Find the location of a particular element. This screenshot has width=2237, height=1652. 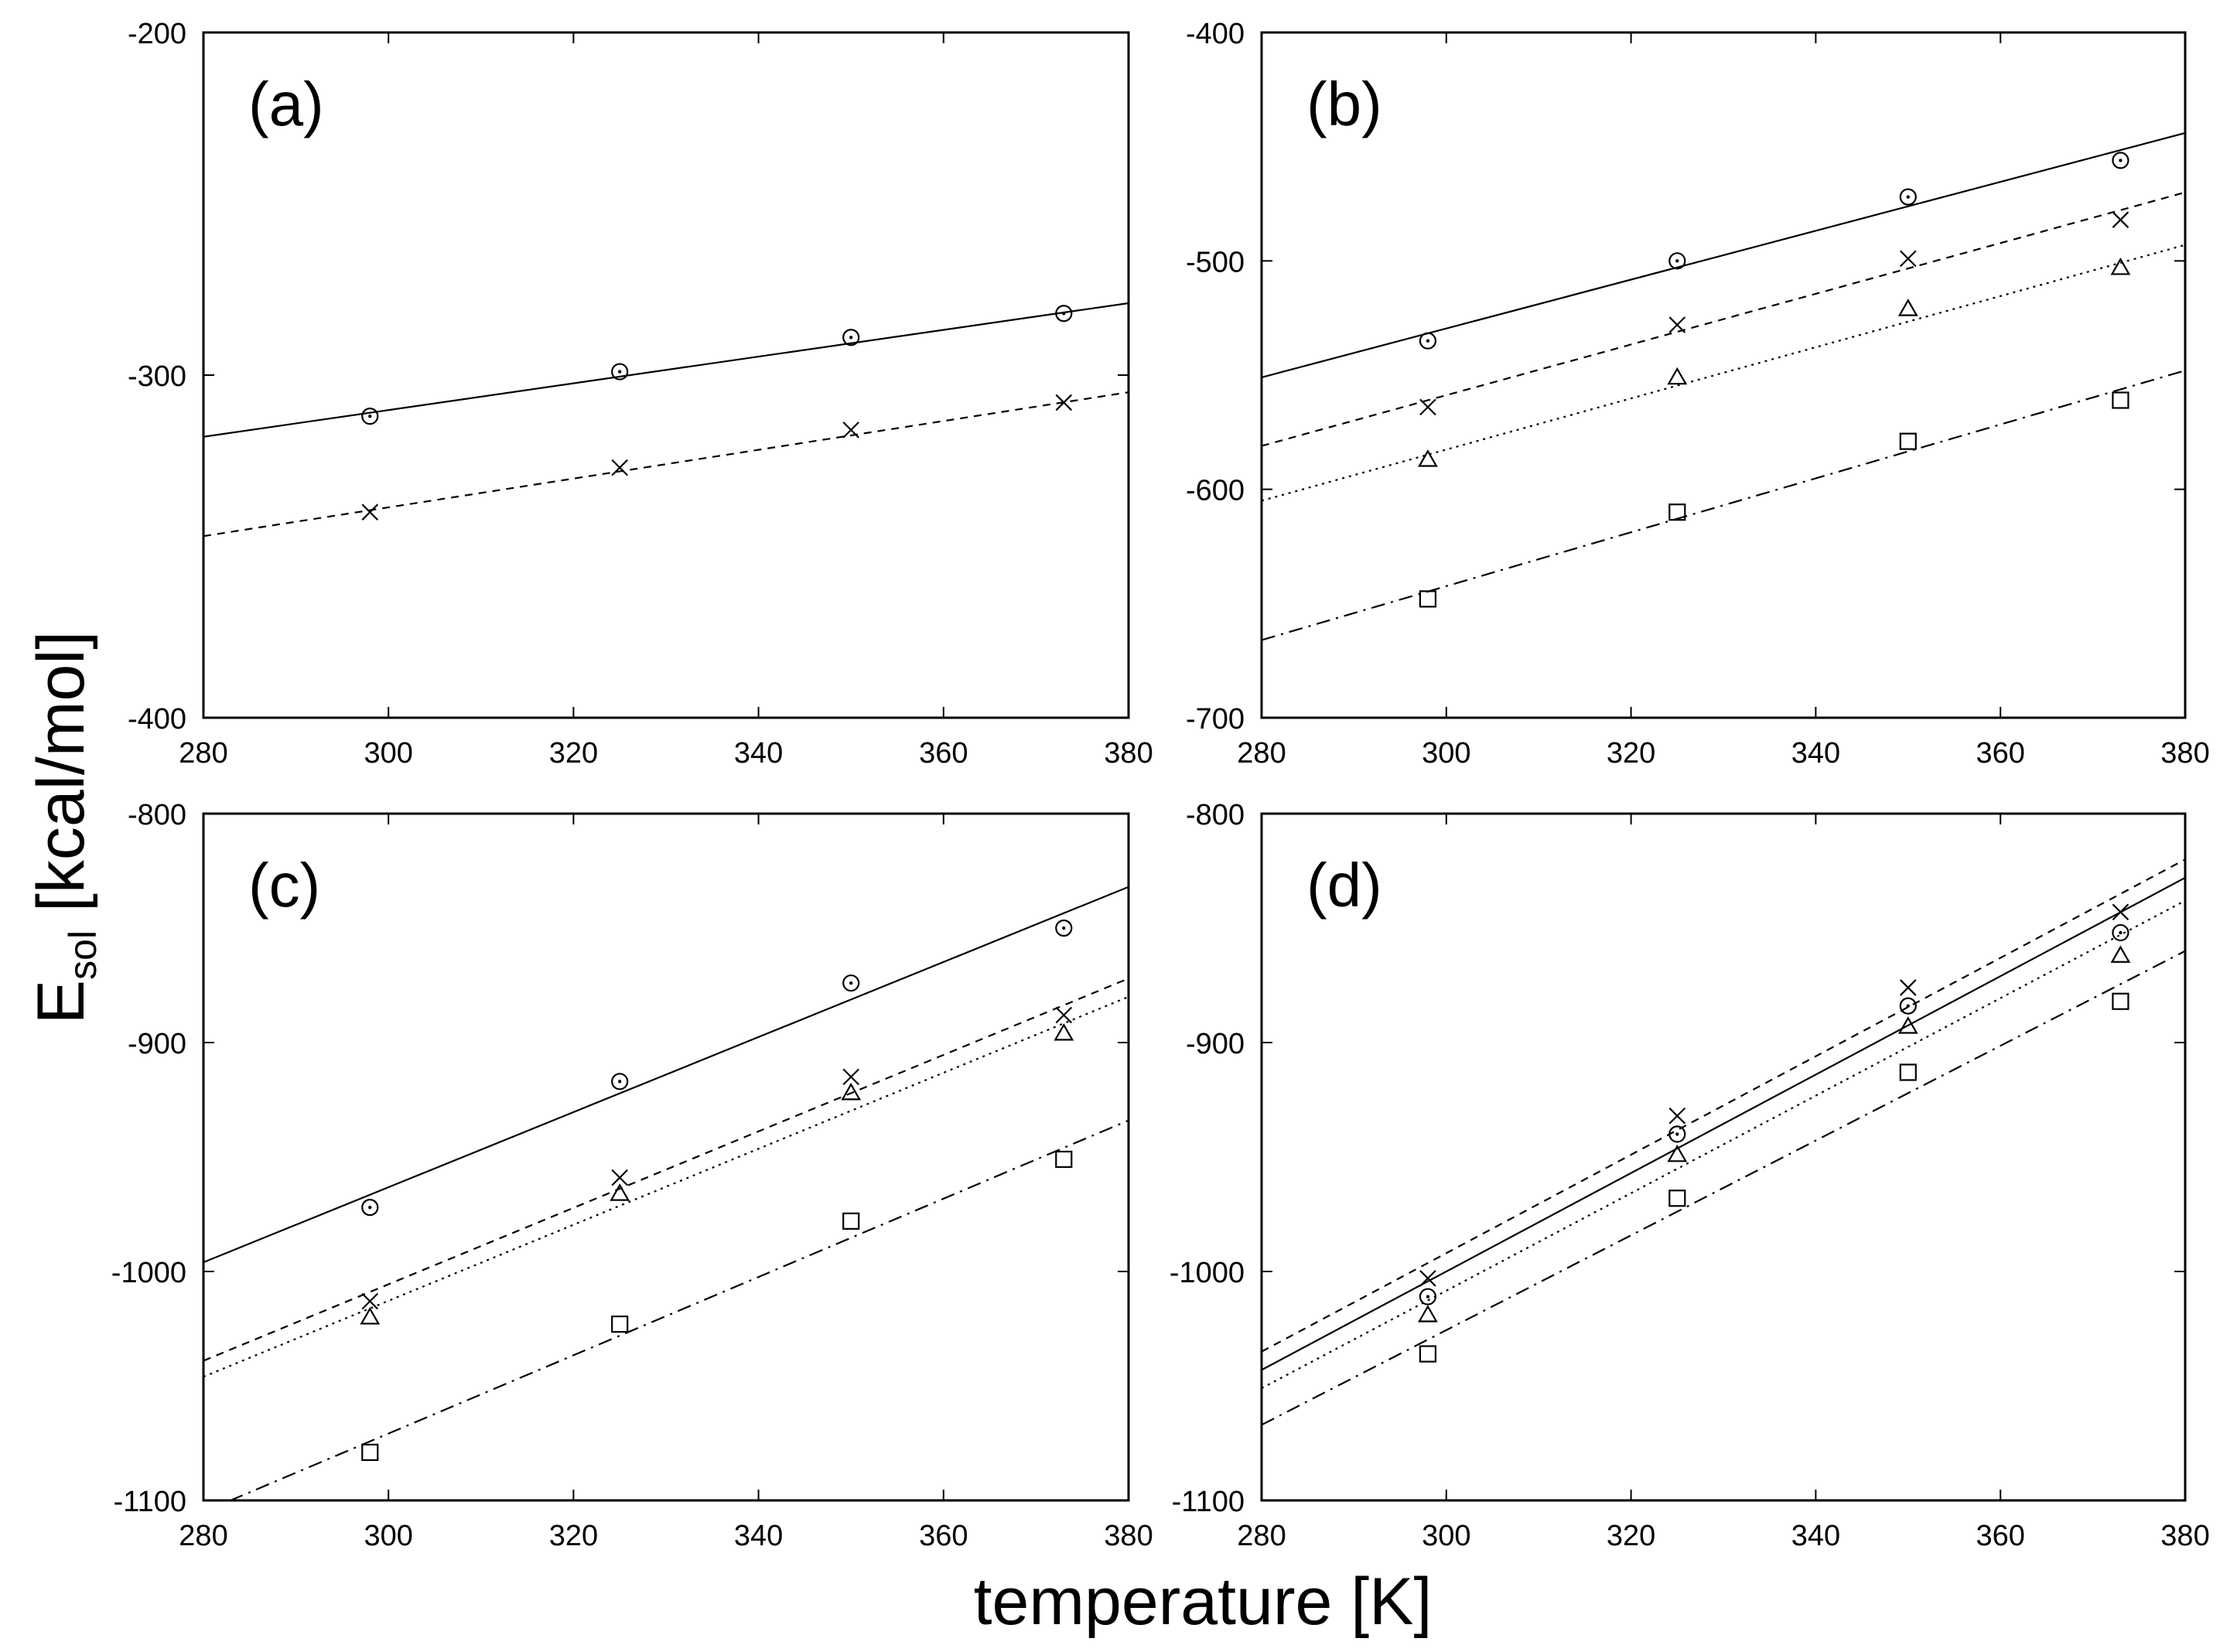

y-tick-label: -300 is located at coordinates (157, 376).